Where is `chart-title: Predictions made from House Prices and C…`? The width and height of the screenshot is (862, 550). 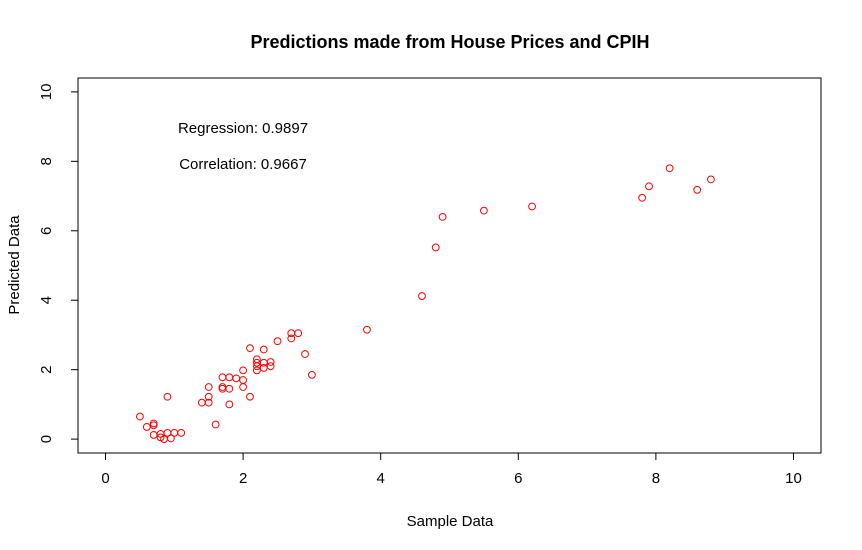 chart-title: Predictions made from House Prices and C… is located at coordinates (449, 42).